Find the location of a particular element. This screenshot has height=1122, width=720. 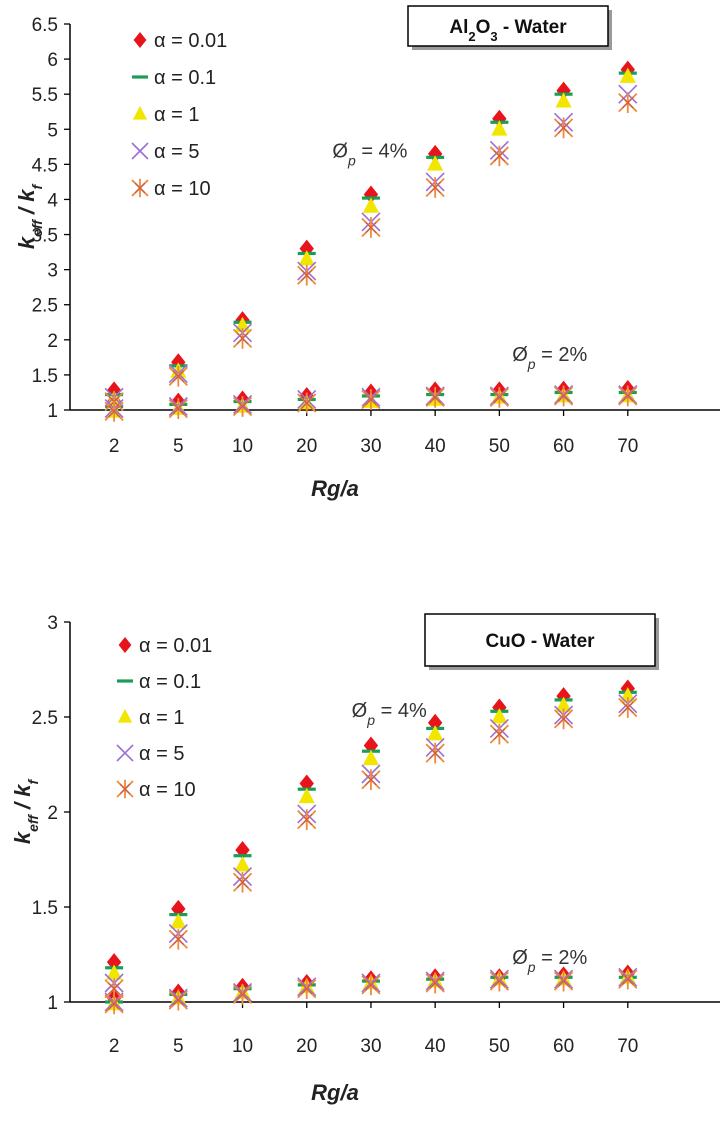

y-tick-label: 1.5 is located at coordinates (45, 376).